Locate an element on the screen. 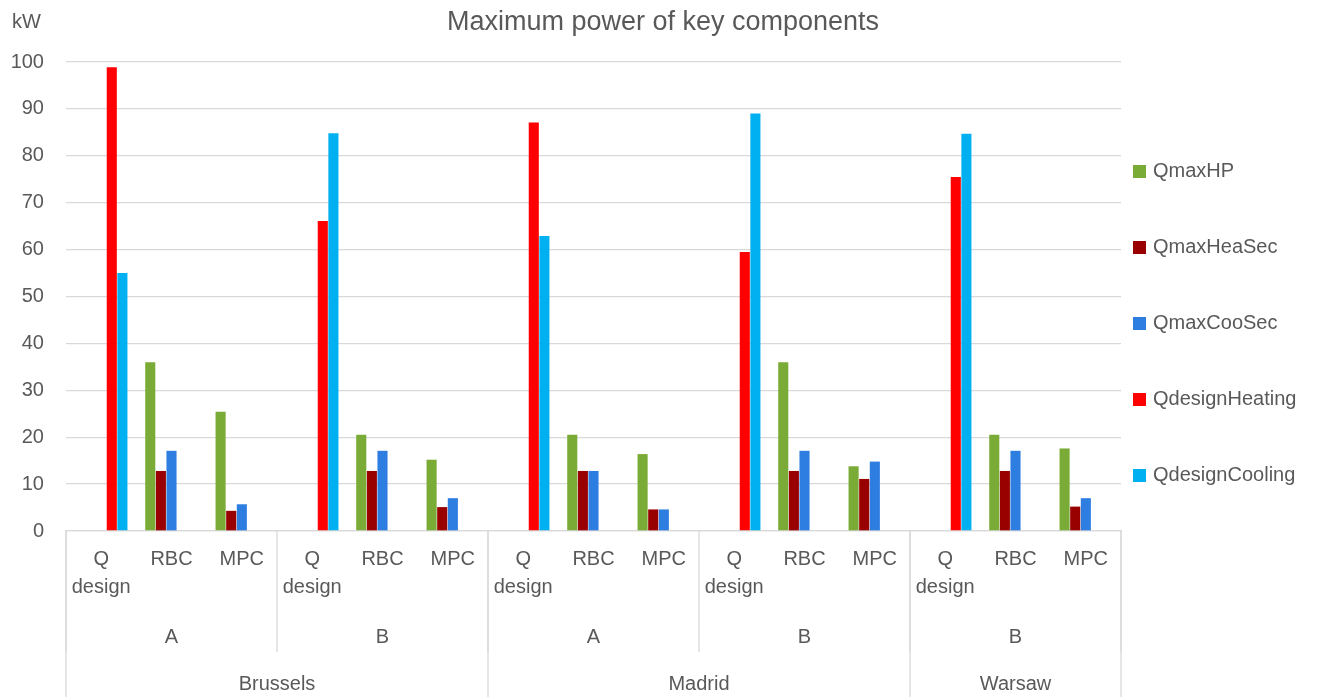 This screenshot has height=697, width=1318. y-tick-label: 50 is located at coordinates (32, 295).